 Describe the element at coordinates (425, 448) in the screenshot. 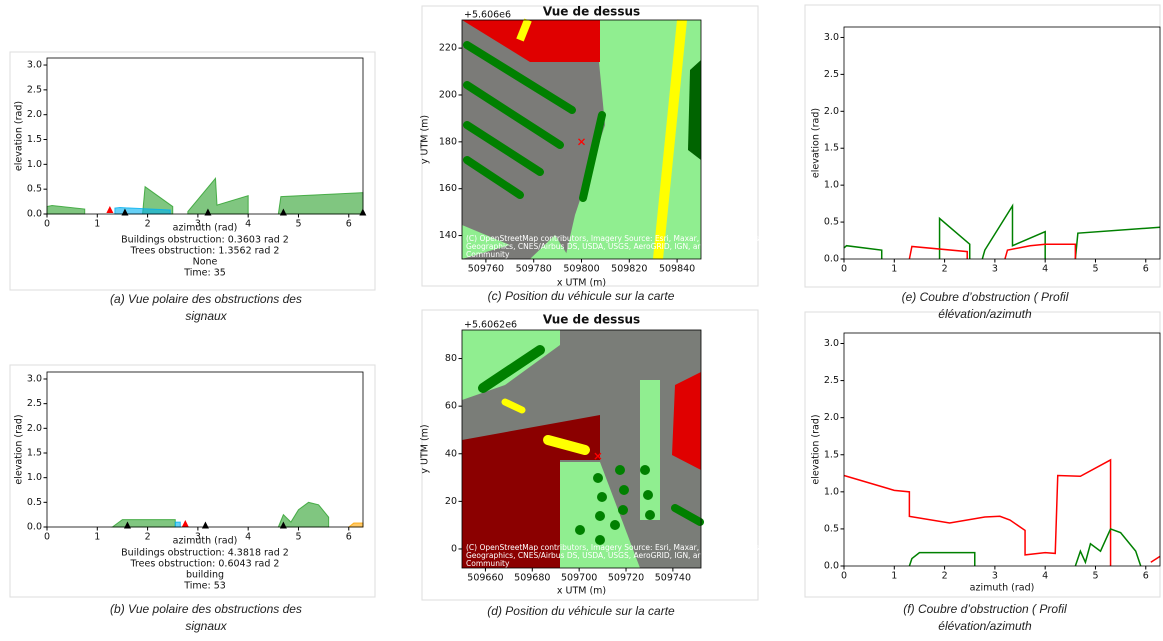

I see `y-axis-label: y UTM (m)` at that location.